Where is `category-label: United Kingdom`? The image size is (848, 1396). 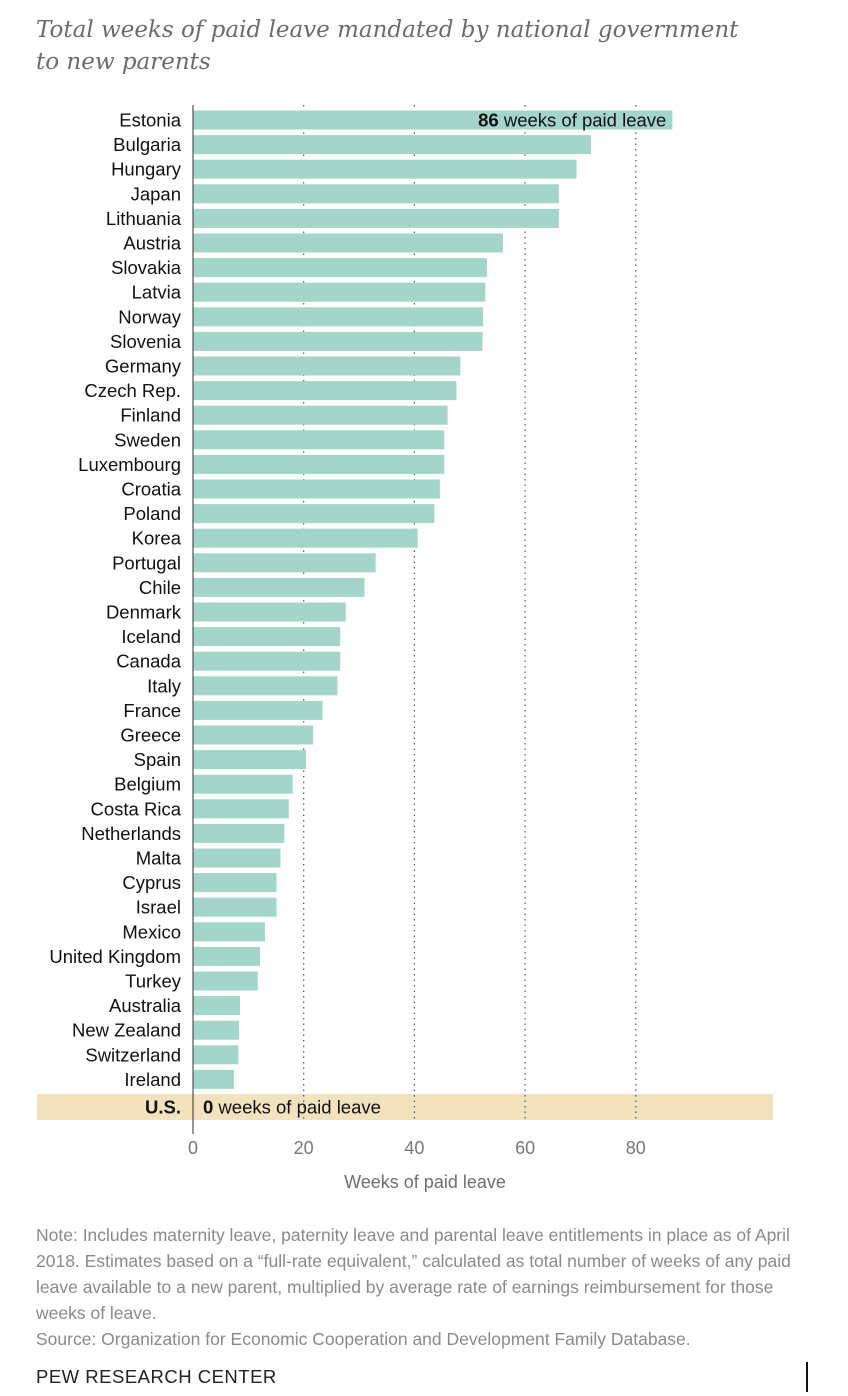
category-label: United Kingdom is located at coordinates (115, 956).